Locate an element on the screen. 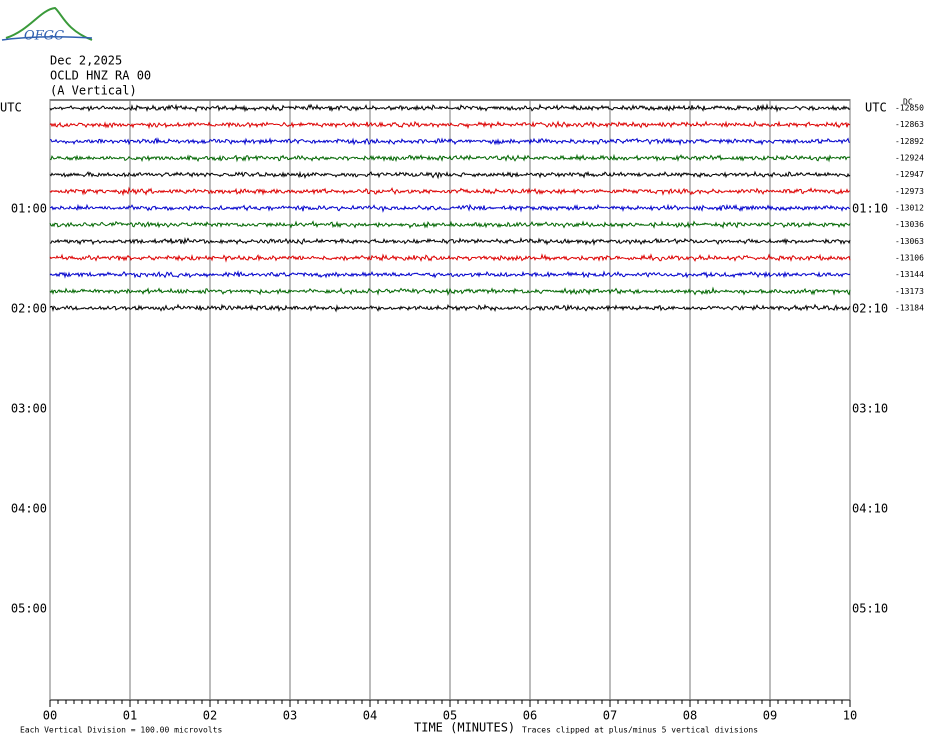 The image size is (930, 744). left-time: 02:00 is located at coordinates (29, 309).